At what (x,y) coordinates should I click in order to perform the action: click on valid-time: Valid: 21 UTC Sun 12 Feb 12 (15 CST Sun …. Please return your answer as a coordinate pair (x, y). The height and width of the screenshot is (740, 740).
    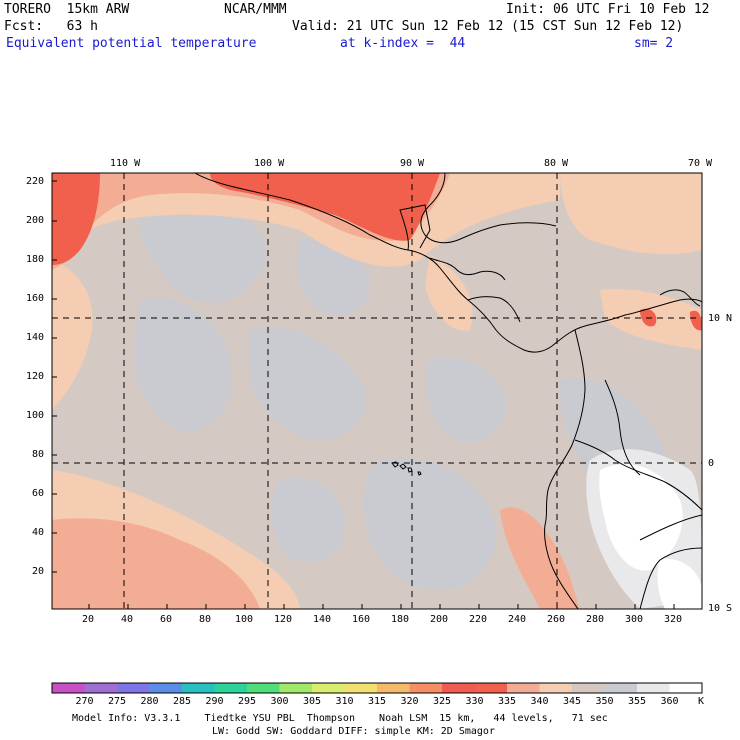
    Looking at the image, I should click on (488, 26).